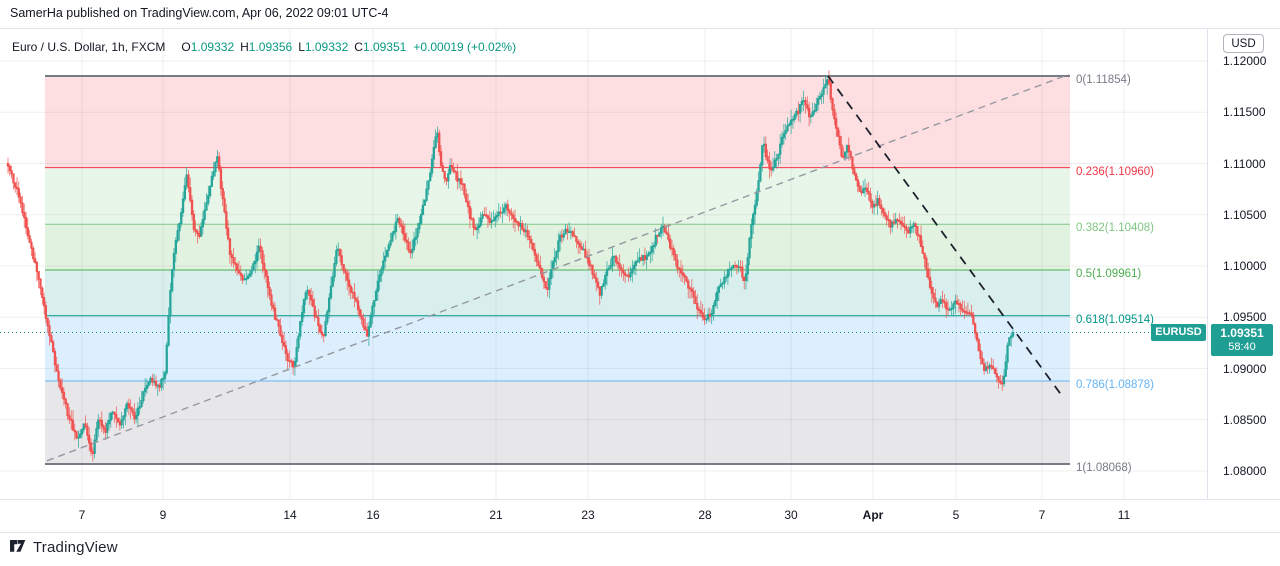 This screenshot has height=566, width=1280. I want to click on price-tick-1.12000: 1.12000, so click(1245, 61).